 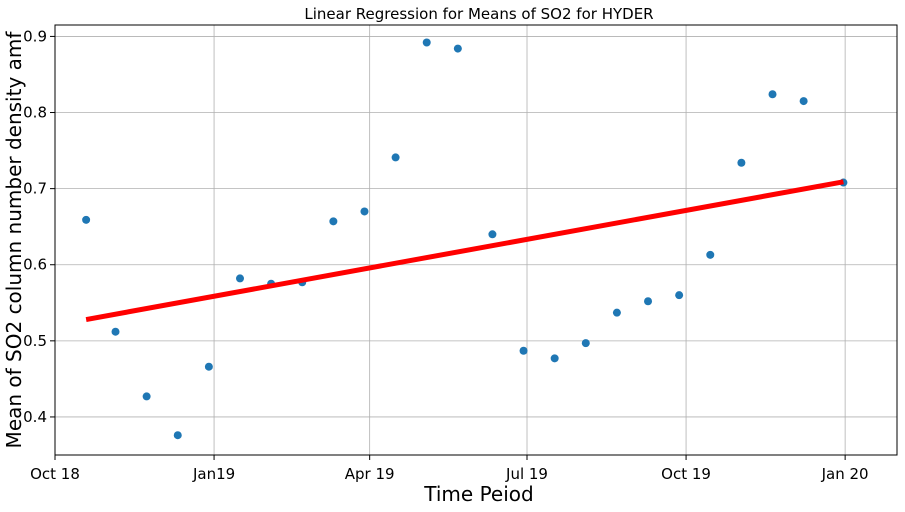 What do you see at coordinates (35, 417) in the screenshot?
I see `y-tick-label: 0.4` at bounding box center [35, 417].